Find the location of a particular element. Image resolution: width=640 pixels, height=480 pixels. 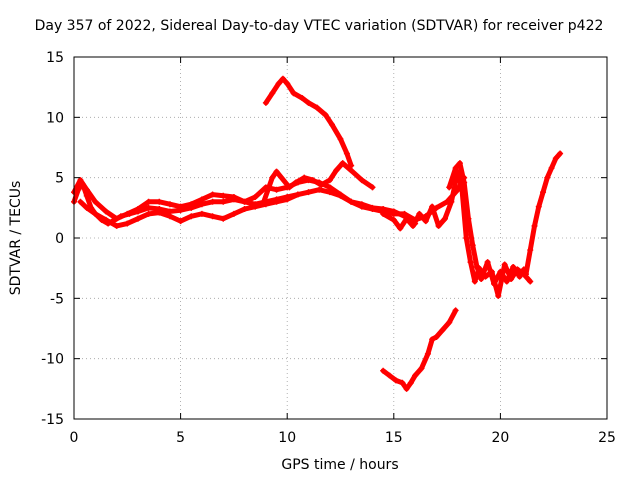

x-tick-label: 0 is located at coordinates (74, 438).